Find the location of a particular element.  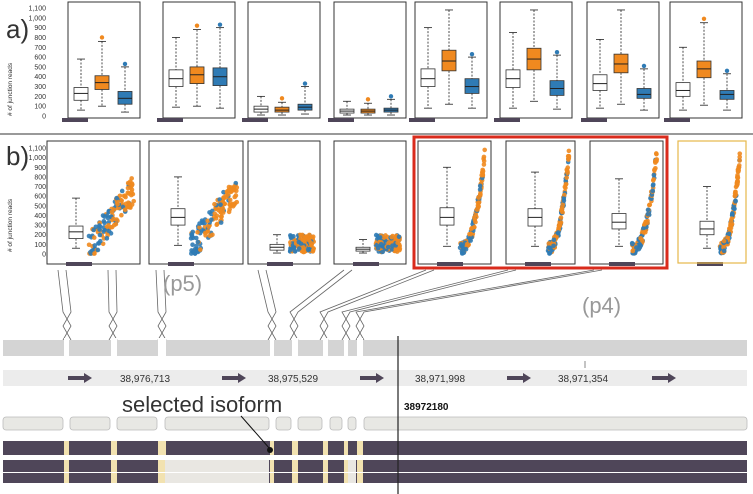

intron-gap is located at coordinates (360, 348).